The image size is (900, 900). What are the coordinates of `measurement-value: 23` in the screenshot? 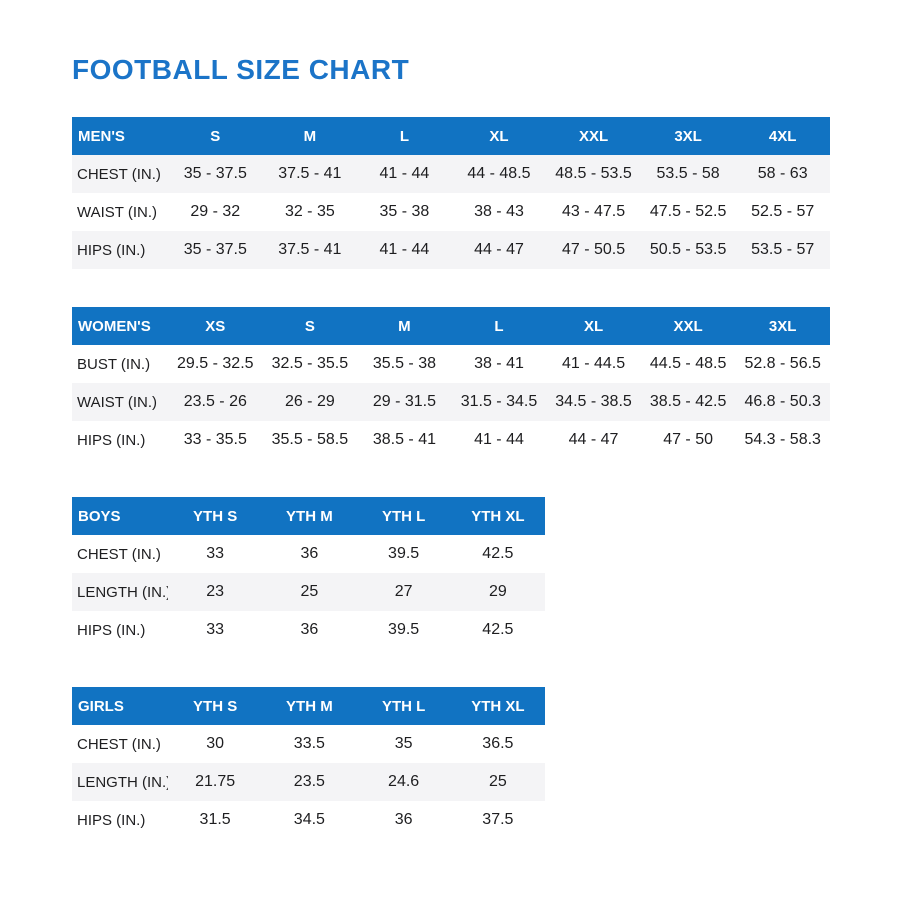 It's located at (215, 592).